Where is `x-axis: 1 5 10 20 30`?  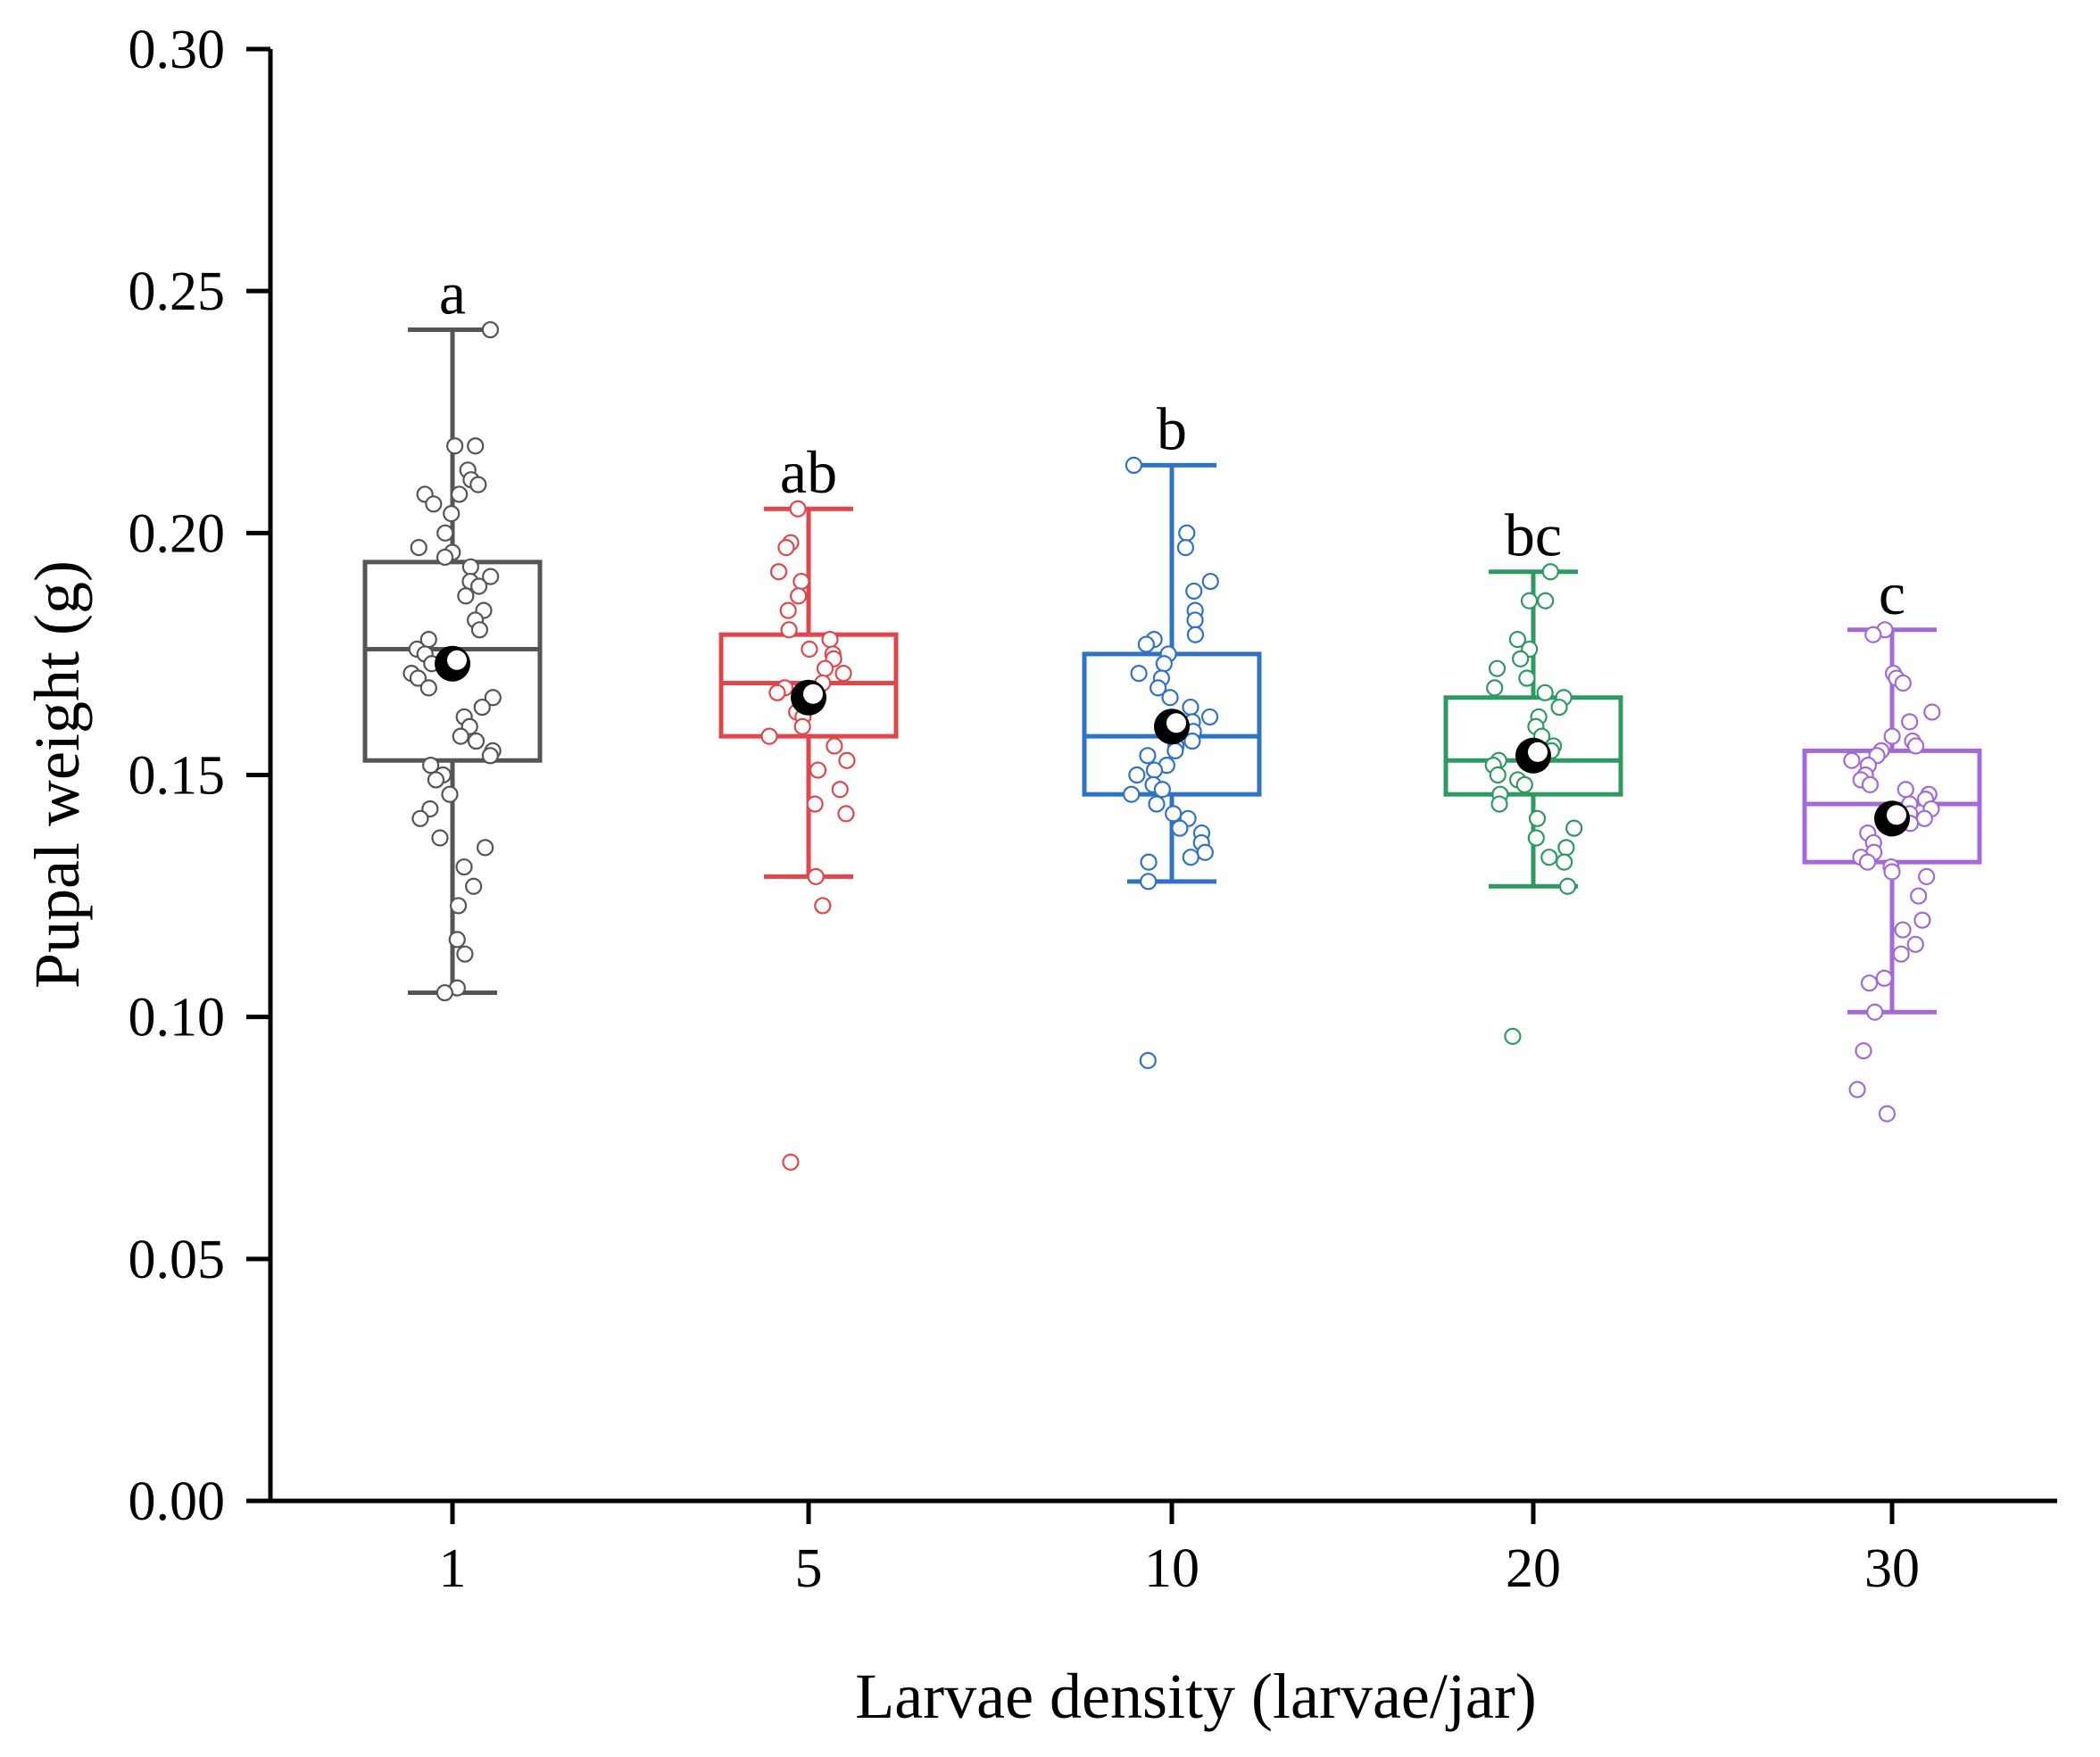 x-axis: 1 5 10 20 30 is located at coordinates (1151, 1548).